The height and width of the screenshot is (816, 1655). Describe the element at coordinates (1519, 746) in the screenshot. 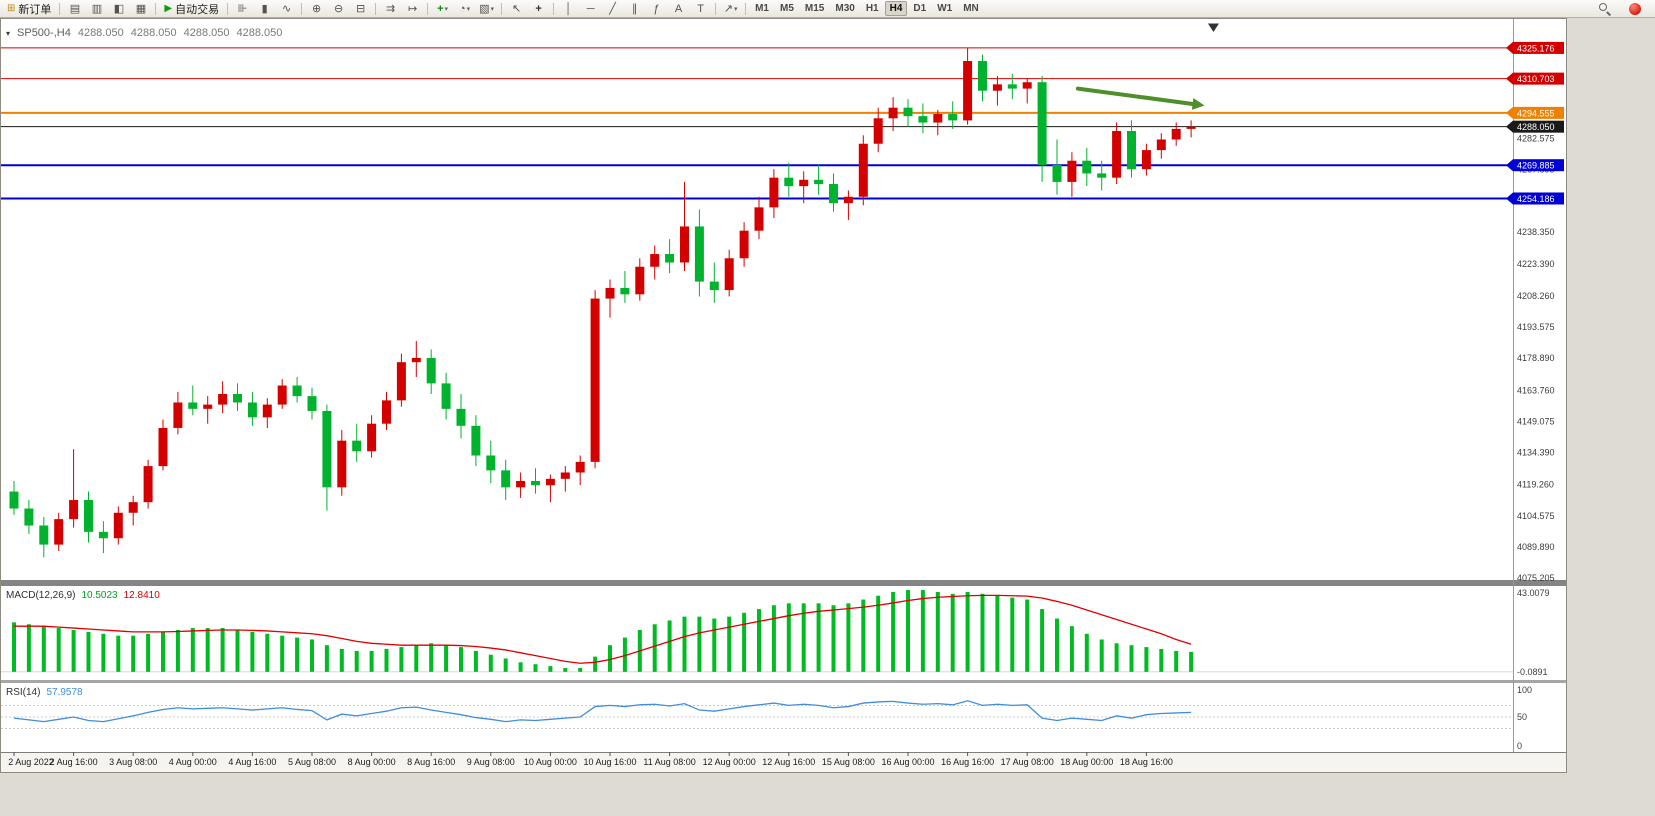

I see `rsi-axis-label: 0` at that location.